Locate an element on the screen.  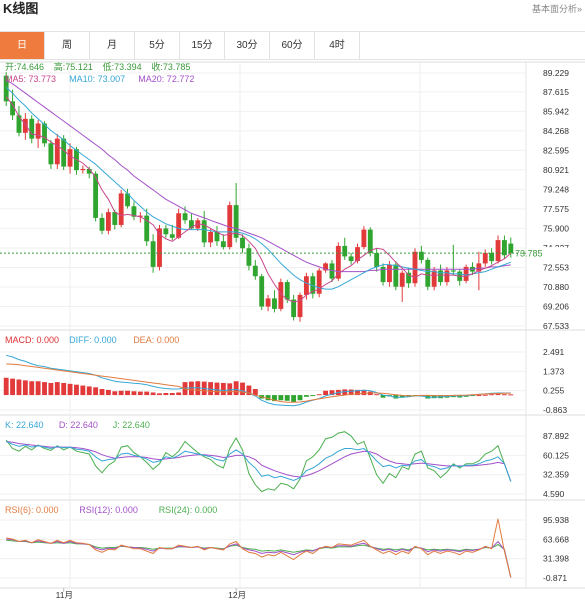
tab-6: 60分 is located at coordinates (292, 45).